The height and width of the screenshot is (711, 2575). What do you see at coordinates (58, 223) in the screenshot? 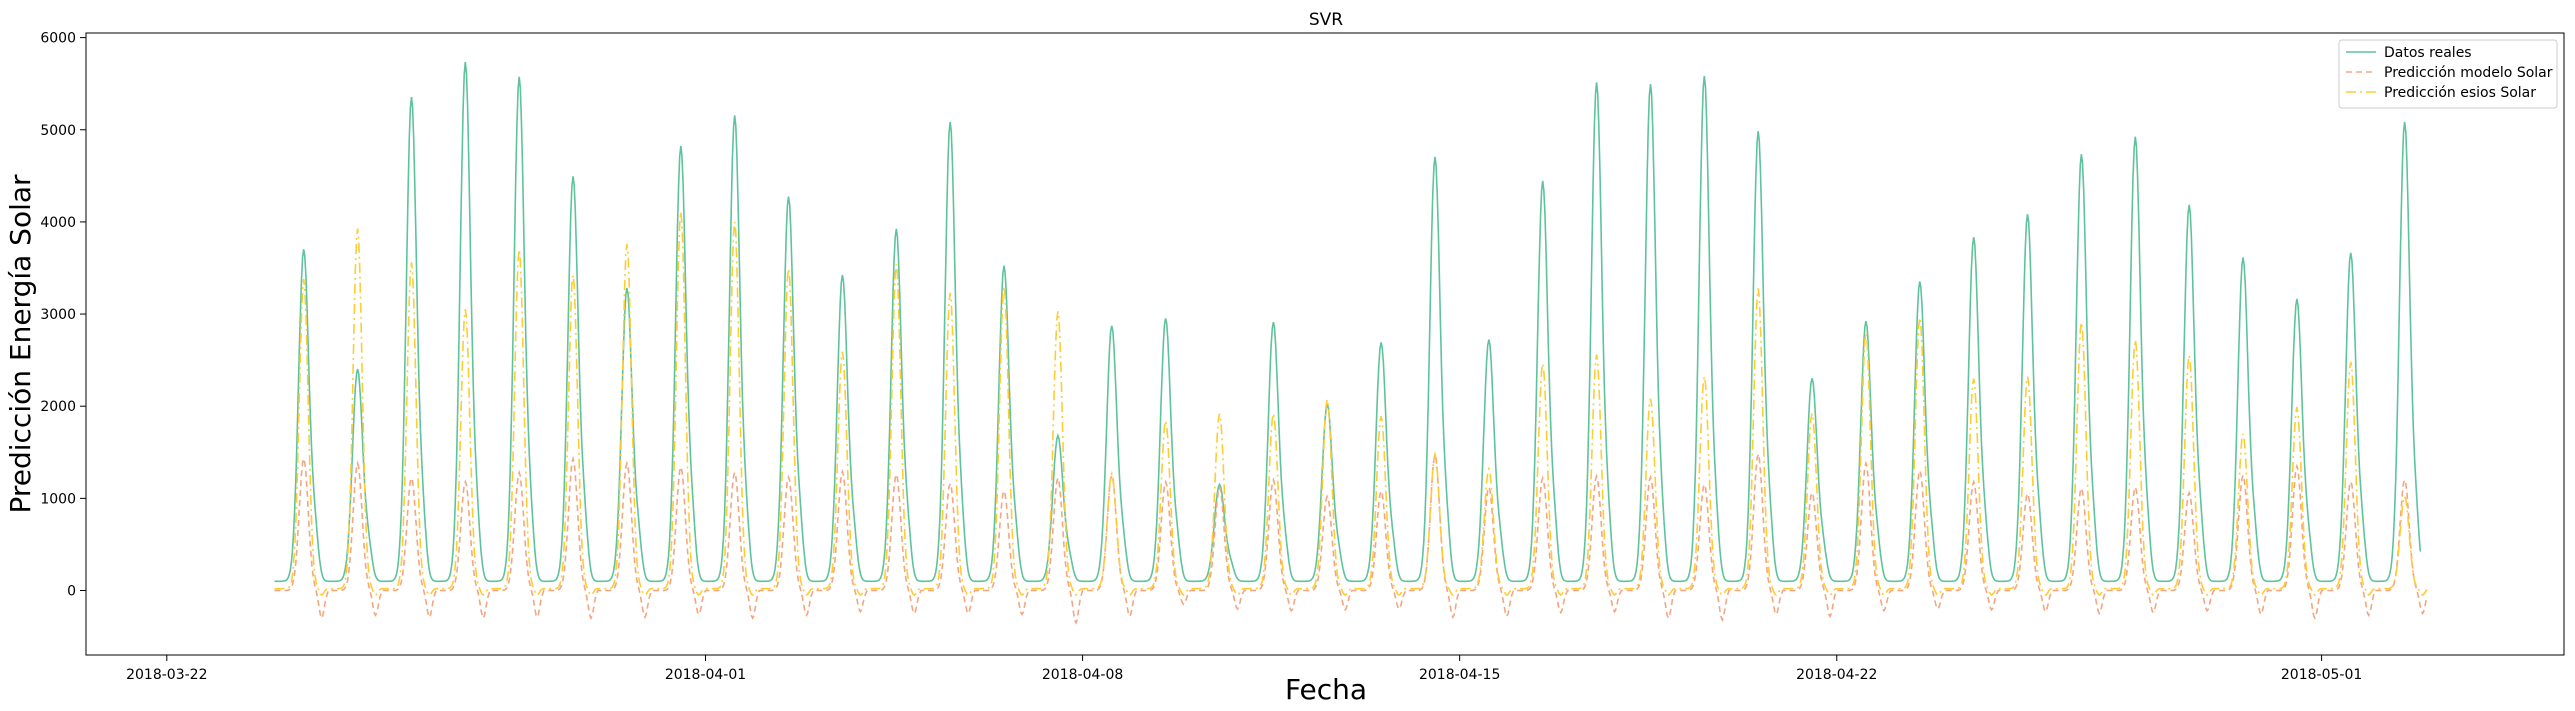
I see `y-tick-label: 4000` at bounding box center [58, 223].